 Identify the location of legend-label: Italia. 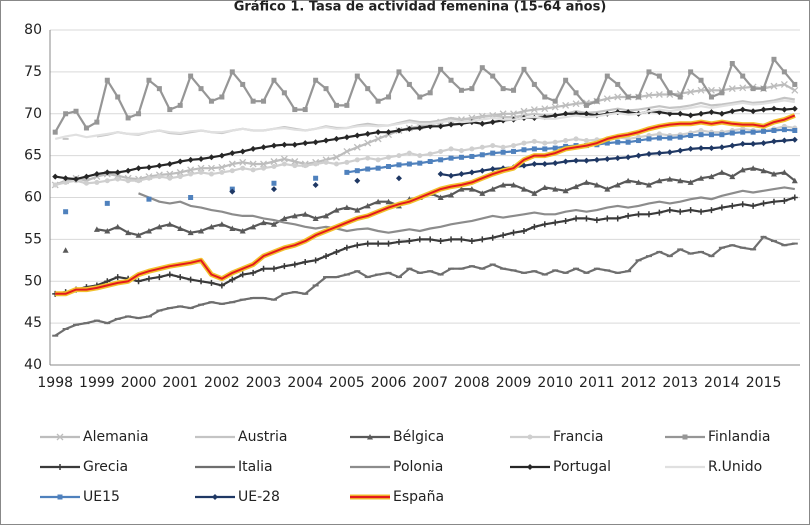
(255, 467).